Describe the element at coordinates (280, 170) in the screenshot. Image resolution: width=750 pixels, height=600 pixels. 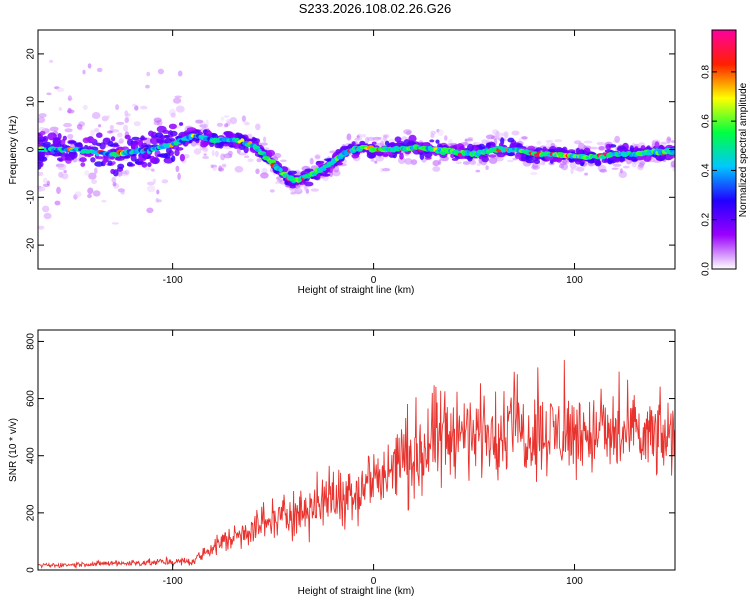
I see `spectrogram-ridge-cell` at that location.